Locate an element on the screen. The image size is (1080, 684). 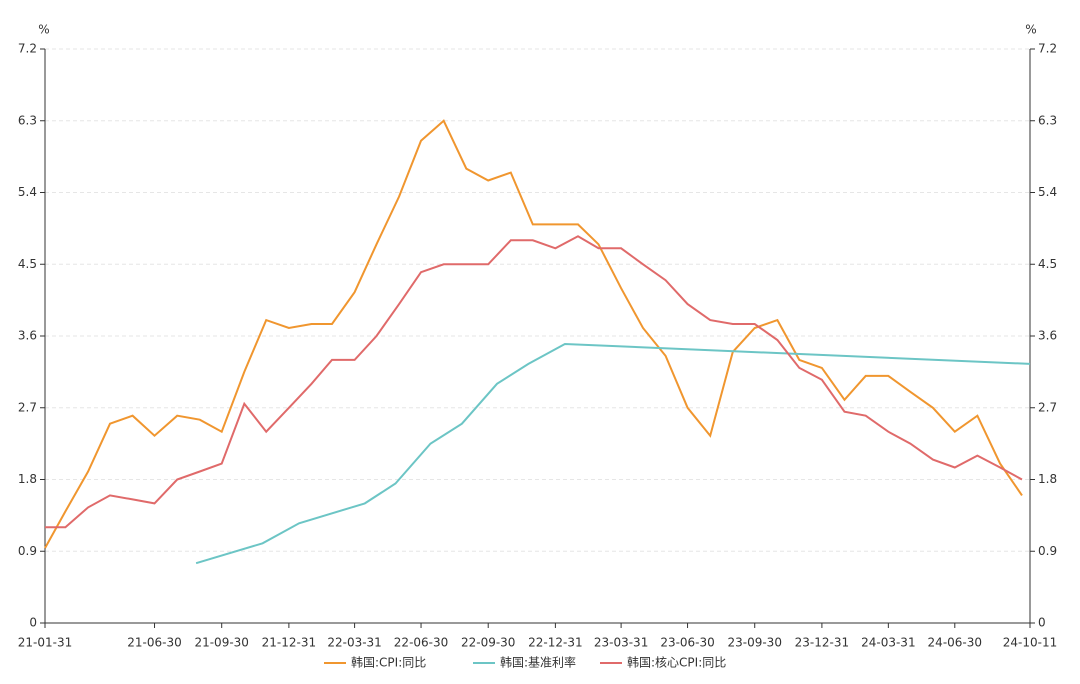
x-tick-label: 24-06-30 is located at coordinates (955, 643).